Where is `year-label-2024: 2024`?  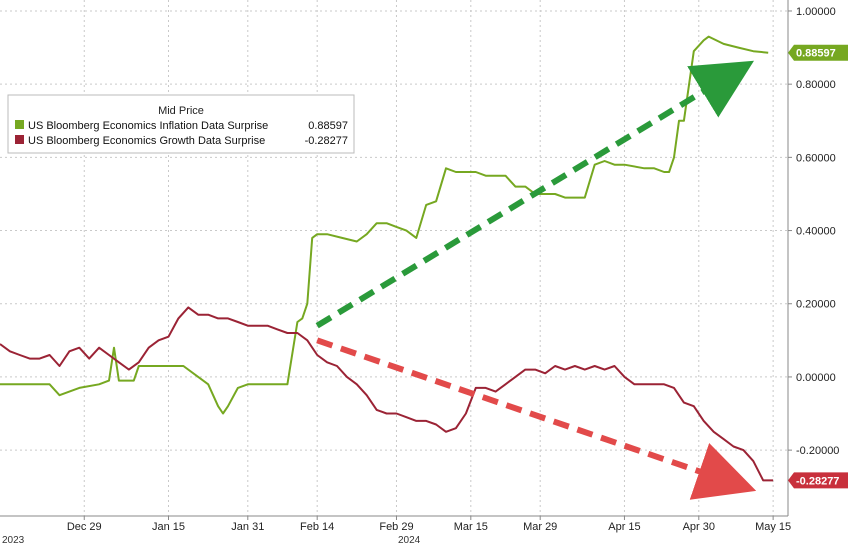 year-label-2024: 2024 is located at coordinates (409, 540).